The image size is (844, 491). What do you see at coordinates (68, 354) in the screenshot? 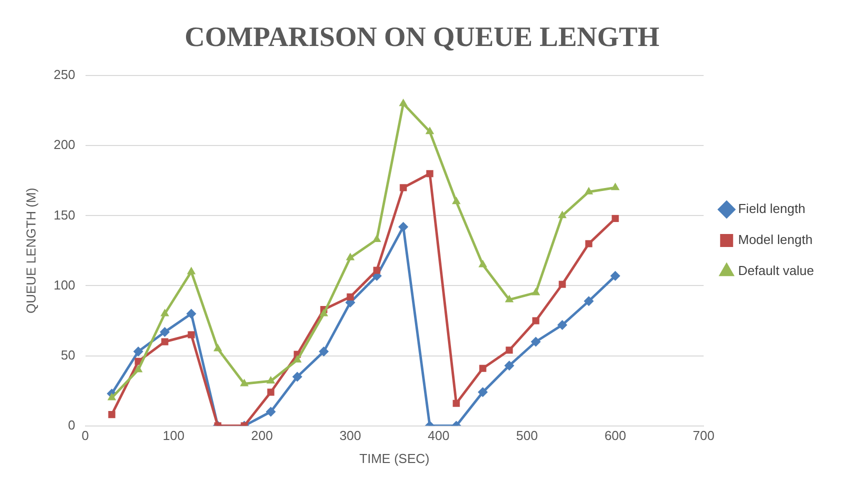
I see `y-tick-label: 50` at bounding box center [68, 354].